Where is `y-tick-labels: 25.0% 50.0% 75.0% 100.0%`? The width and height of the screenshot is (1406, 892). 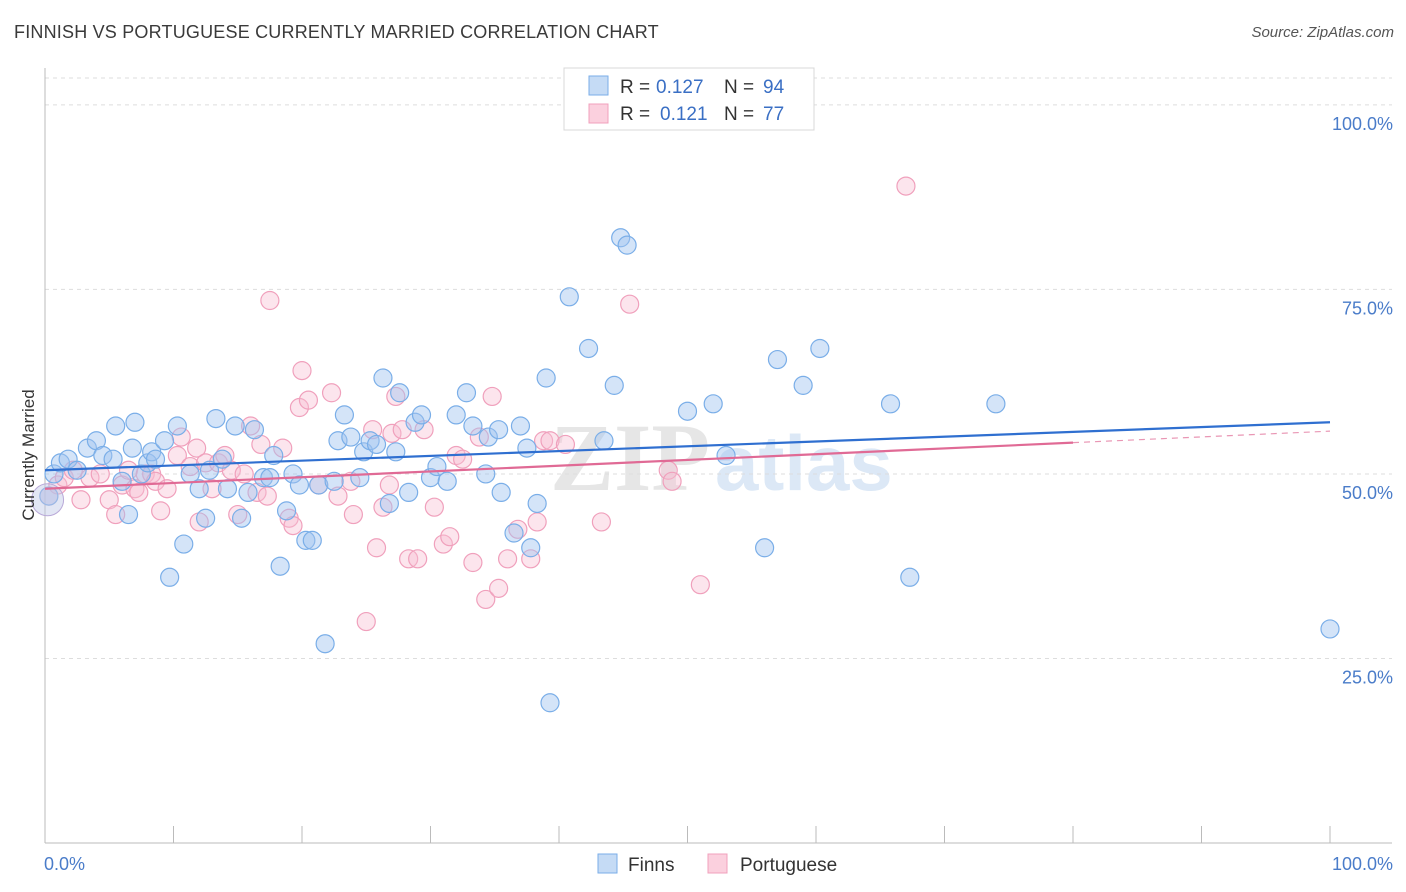
y-tick-labels: 25.0% 50.0% 75.0% 100.0% is located at coordinates (1362, 401).